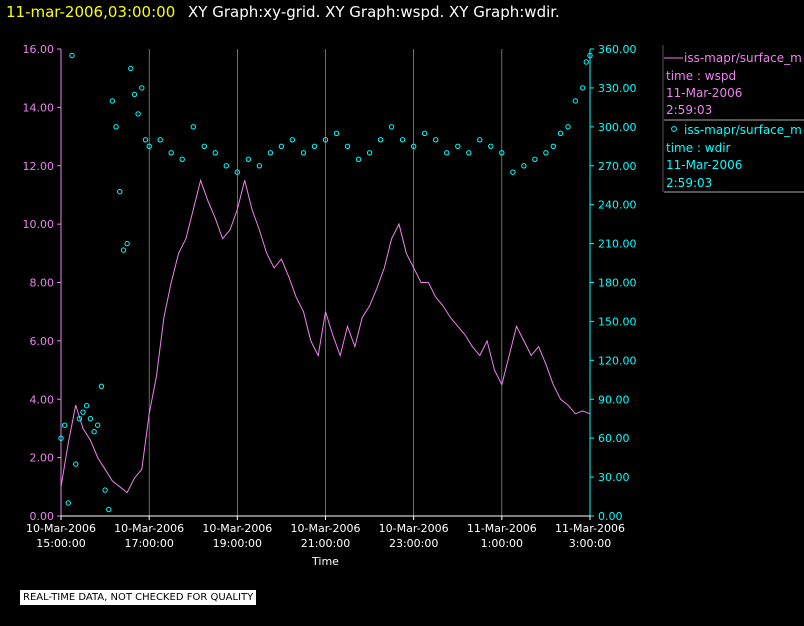 Image resolution: width=804 pixels, height=626 pixels. Describe the element at coordinates (39, 166) in the screenshot. I see `left-axis-tick-label: 12.00` at that location.